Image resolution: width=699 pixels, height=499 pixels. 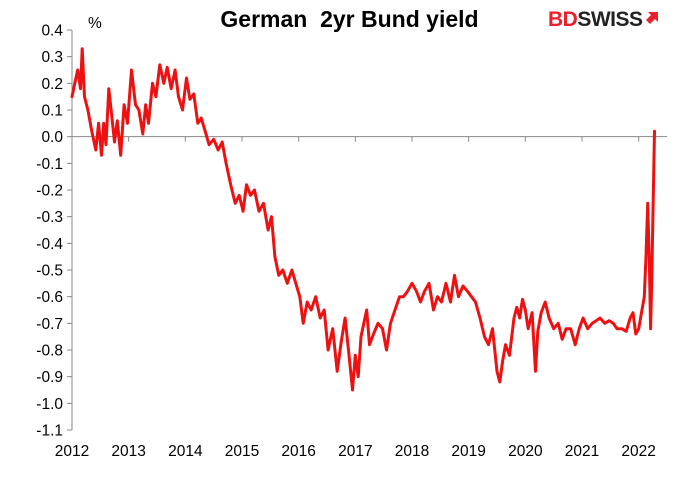 I want to click on y-tick-label: 0.3, so click(x=52, y=57).